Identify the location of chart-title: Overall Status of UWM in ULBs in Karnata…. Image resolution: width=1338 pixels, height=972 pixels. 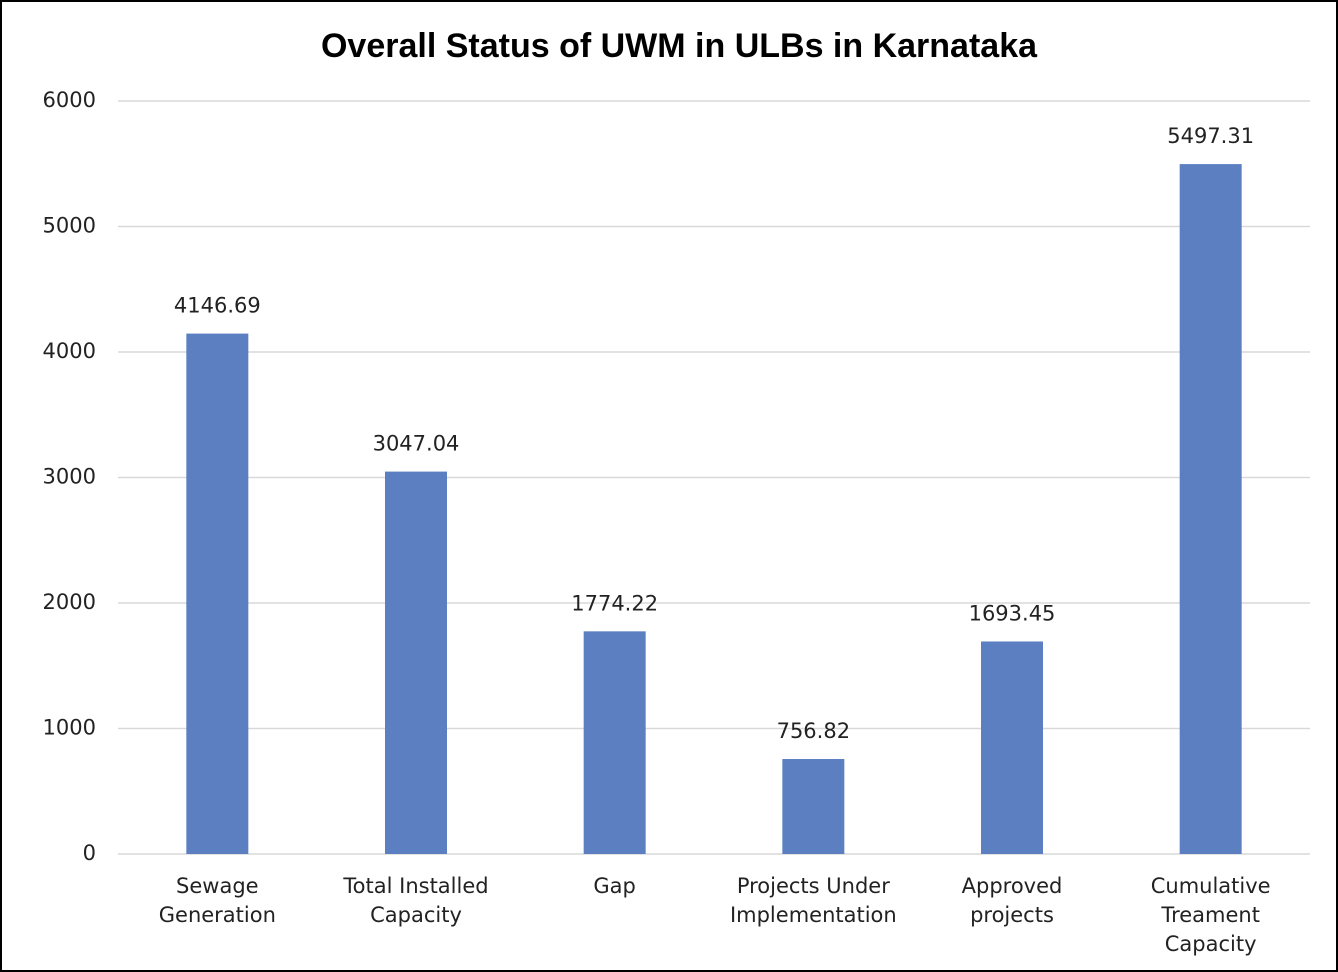
(679, 46).